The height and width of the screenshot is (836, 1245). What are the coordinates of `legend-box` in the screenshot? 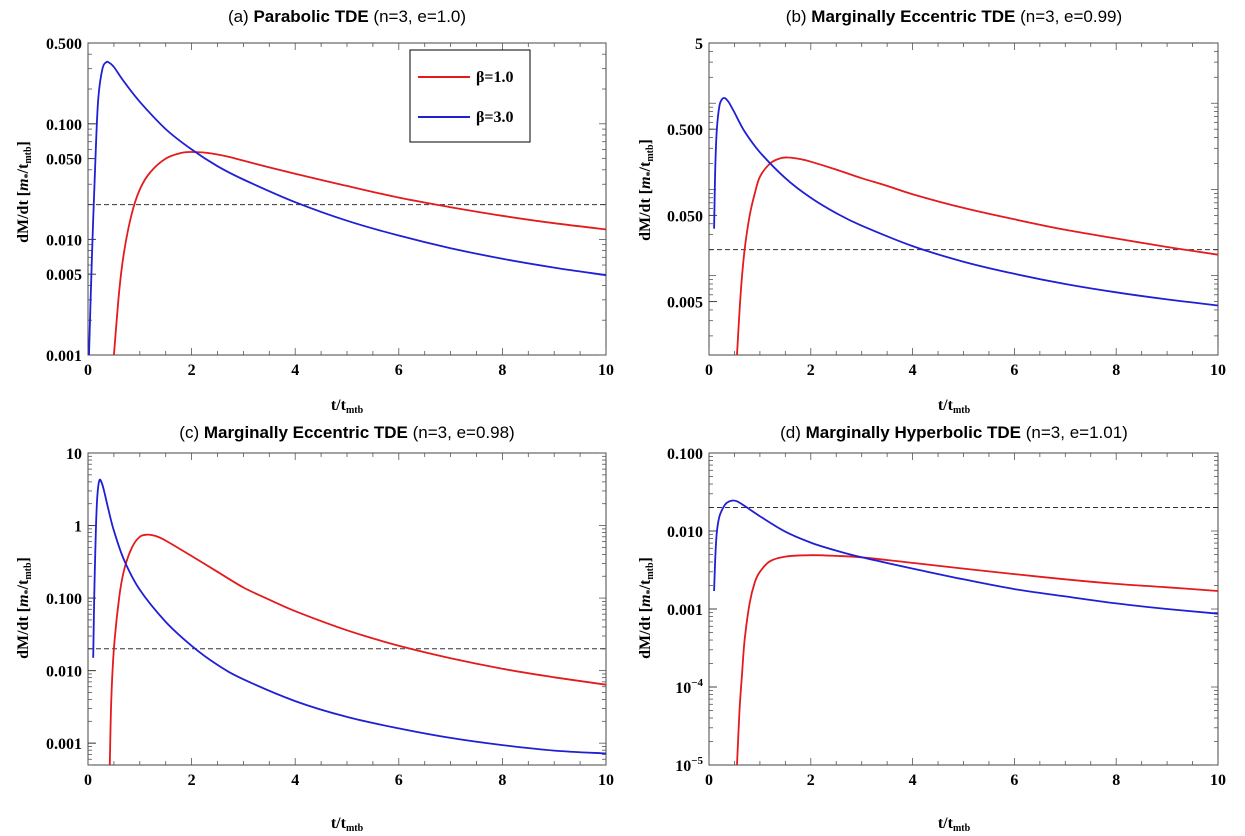 It's located at (470, 96).